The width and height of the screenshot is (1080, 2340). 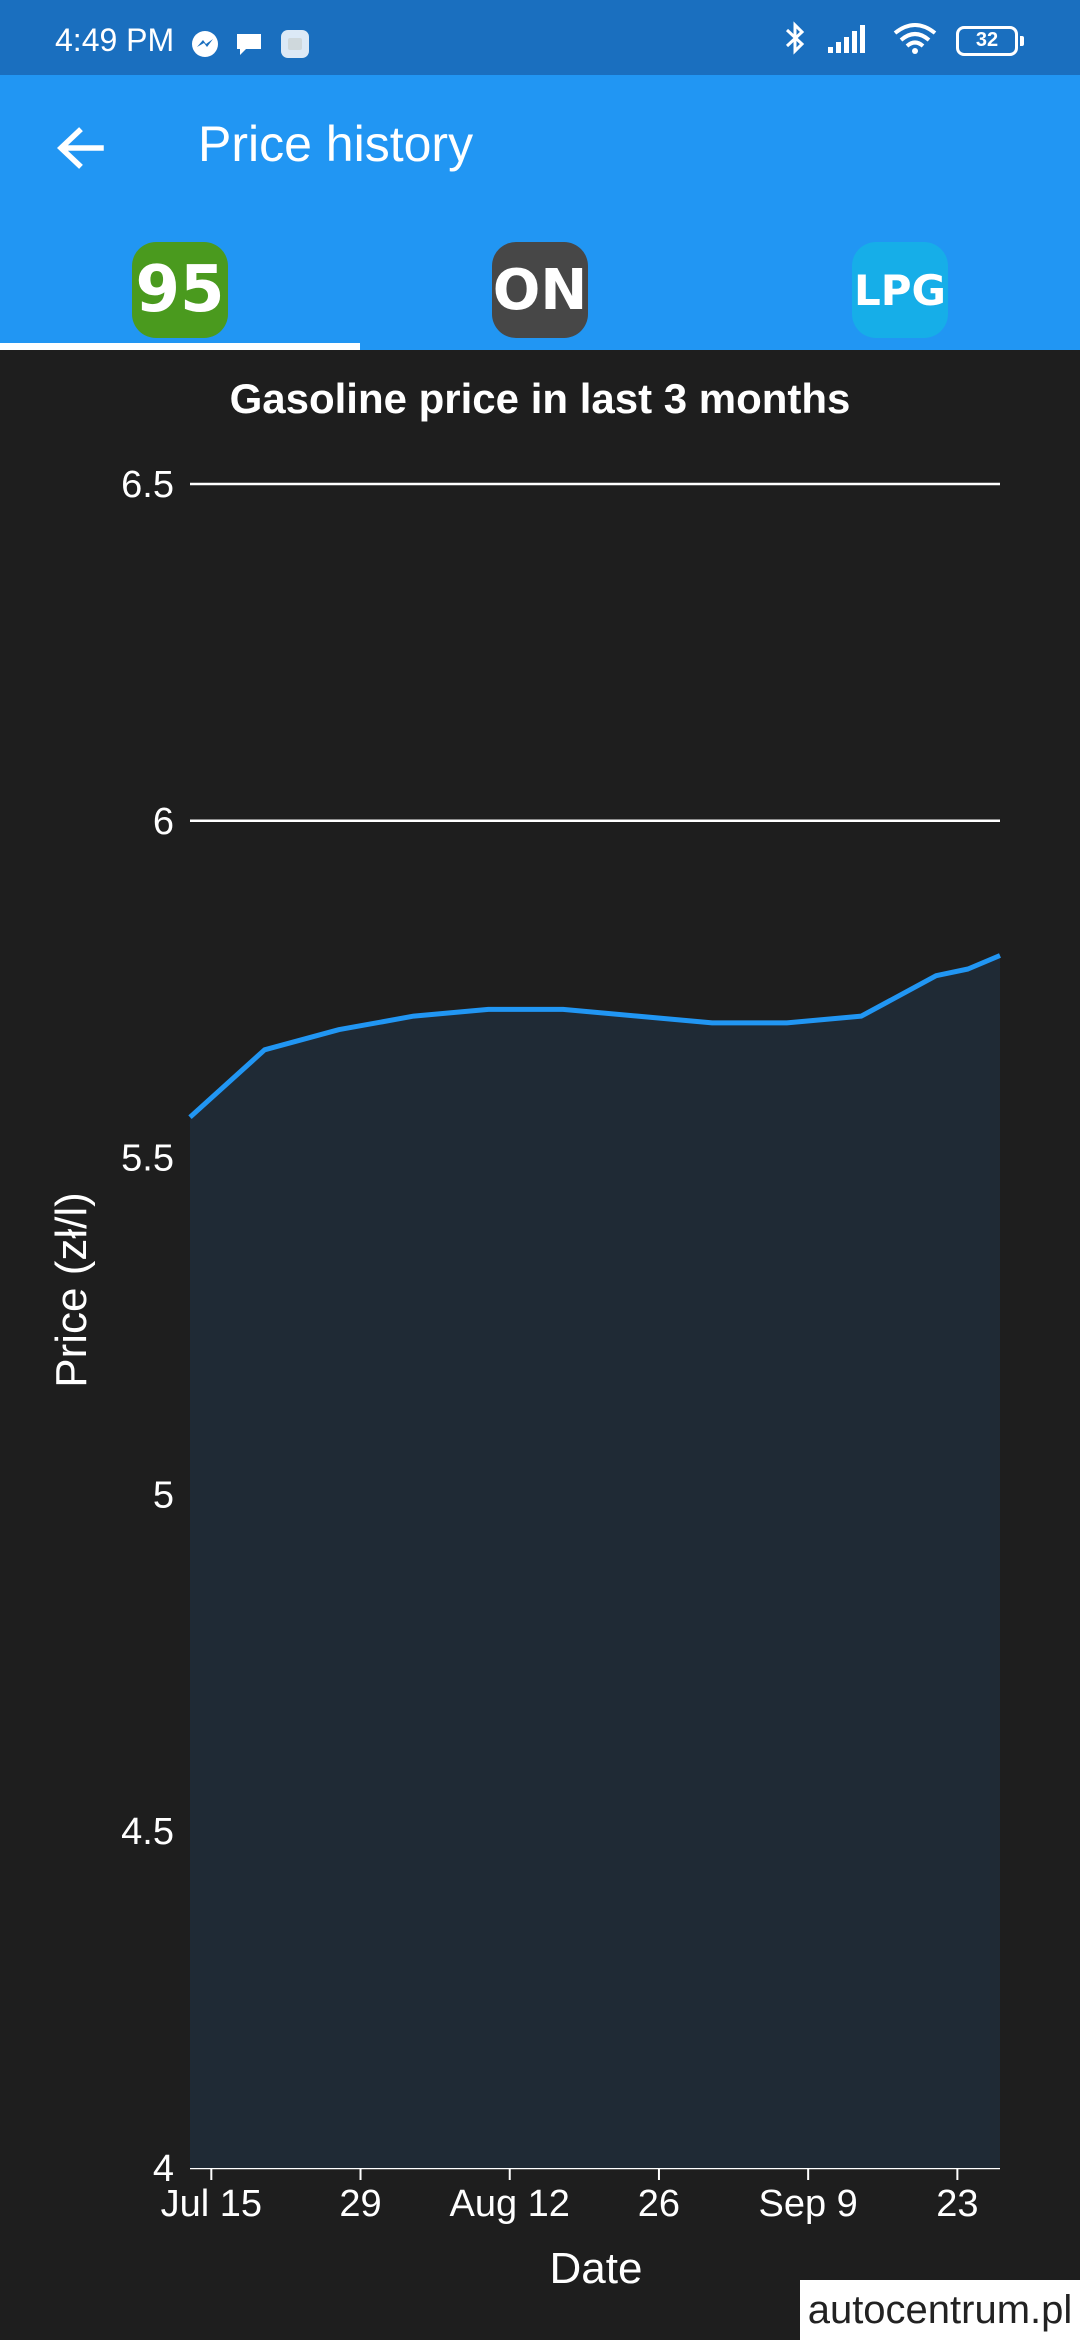 What do you see at coordinates (808, 2204) in the screenshot?
I see `x-tick-label: Sep 9` at bounding box center [808, 2204].